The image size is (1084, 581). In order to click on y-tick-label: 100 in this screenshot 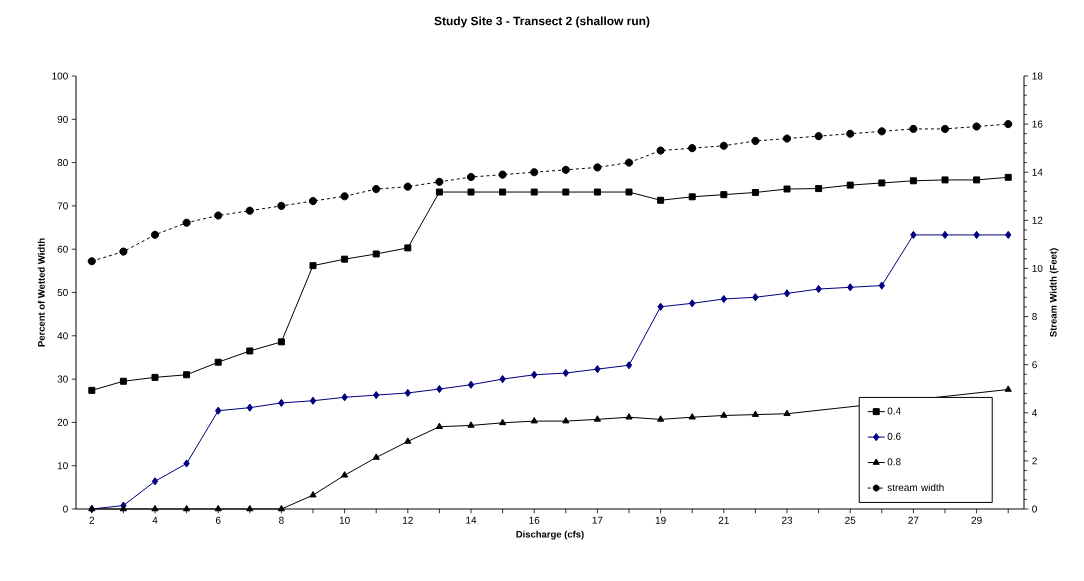, I will do `click(60, 76)`.